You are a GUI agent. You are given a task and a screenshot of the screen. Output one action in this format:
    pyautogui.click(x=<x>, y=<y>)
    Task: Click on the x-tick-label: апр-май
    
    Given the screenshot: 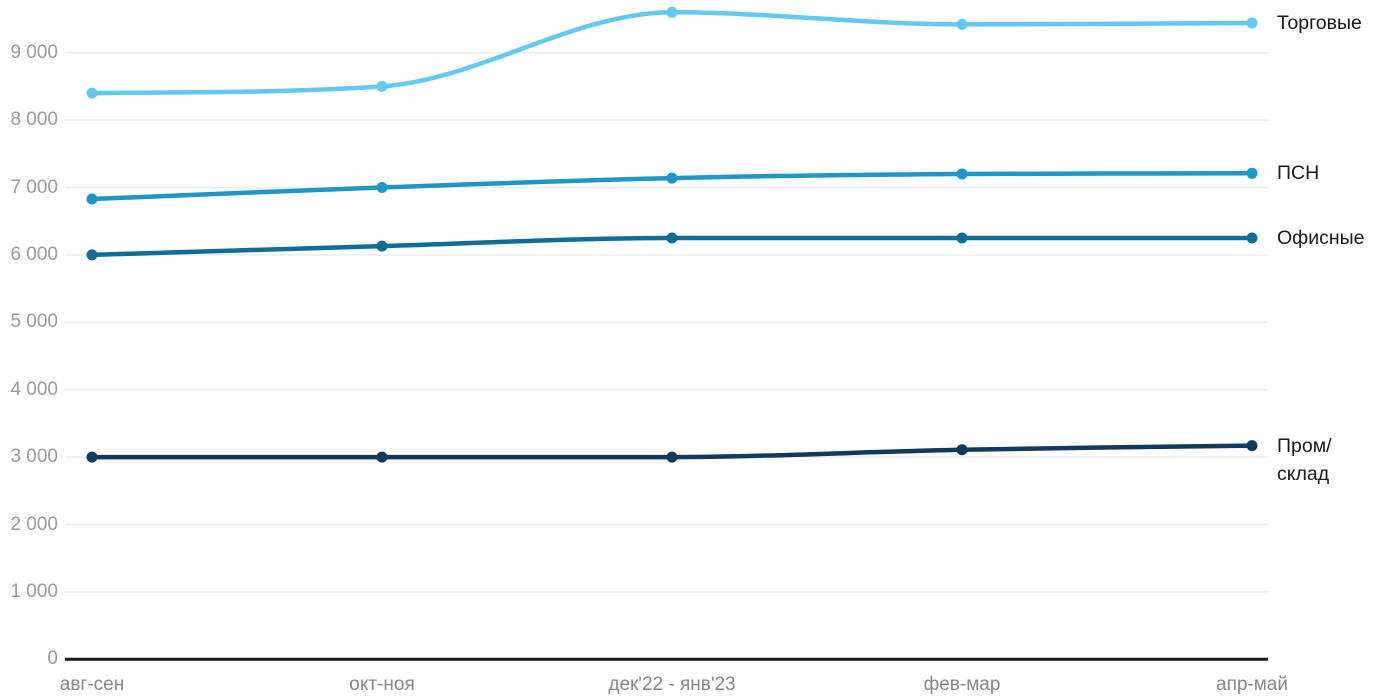 What is the action you would take?
    pyautogui.click(x=1252, y=684)
    